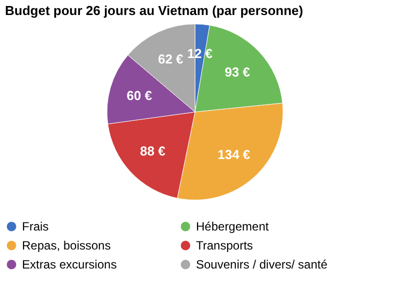  Describe the element at coordinates (35, 227) in the screenshot. I see `legend-label: Frais` at that location.